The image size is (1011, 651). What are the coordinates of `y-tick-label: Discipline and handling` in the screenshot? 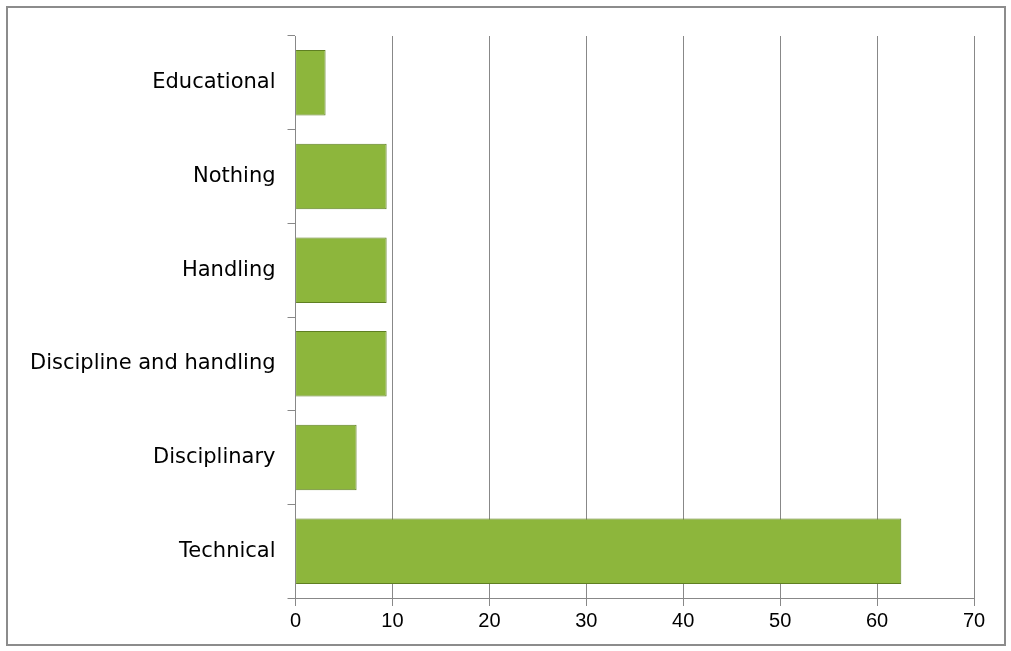 It's located at (152, 362).